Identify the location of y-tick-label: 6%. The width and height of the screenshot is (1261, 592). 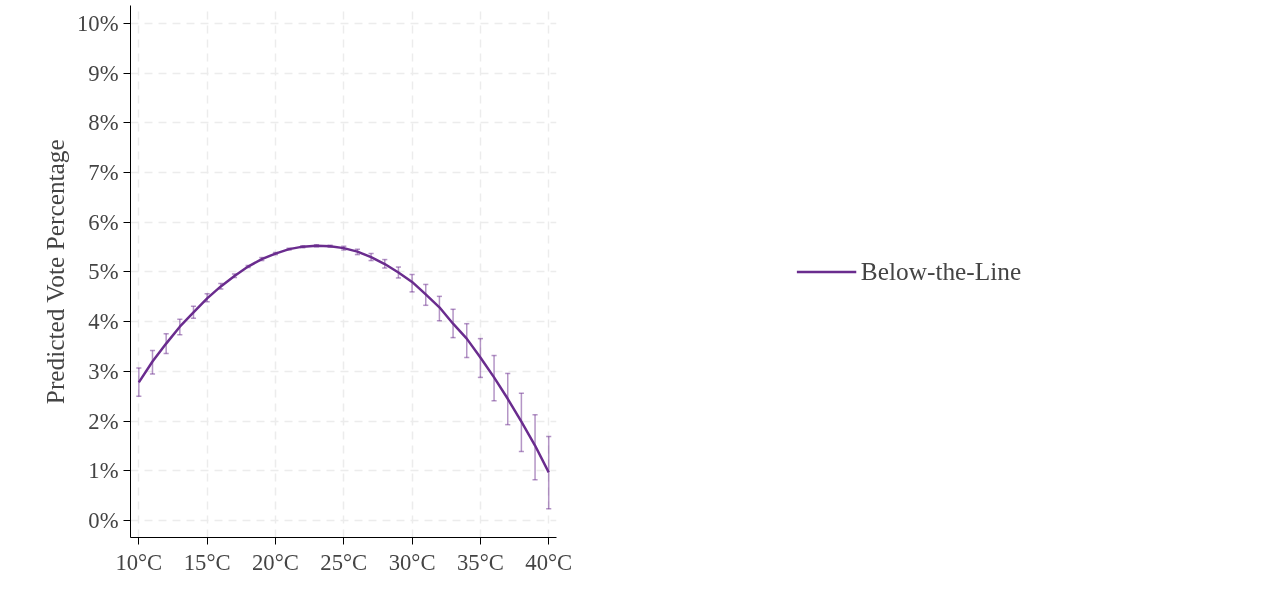
(103, 222).